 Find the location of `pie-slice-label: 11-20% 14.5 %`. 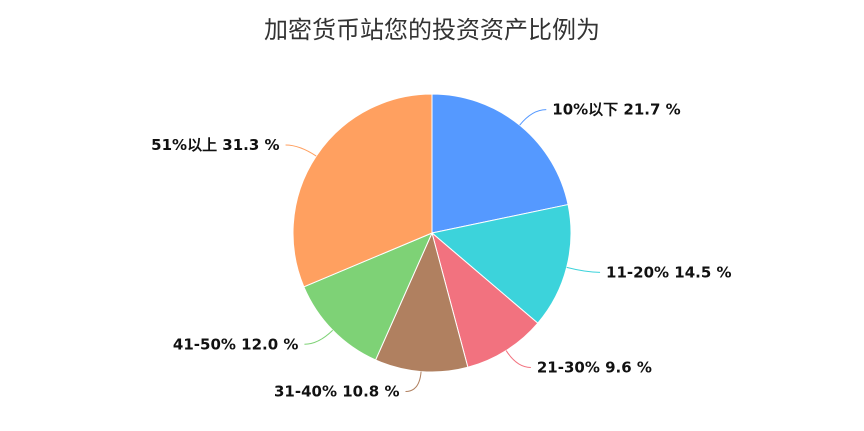

pie-slice-label: 11-20% 14.5 % is located at coordinates (669, 272).